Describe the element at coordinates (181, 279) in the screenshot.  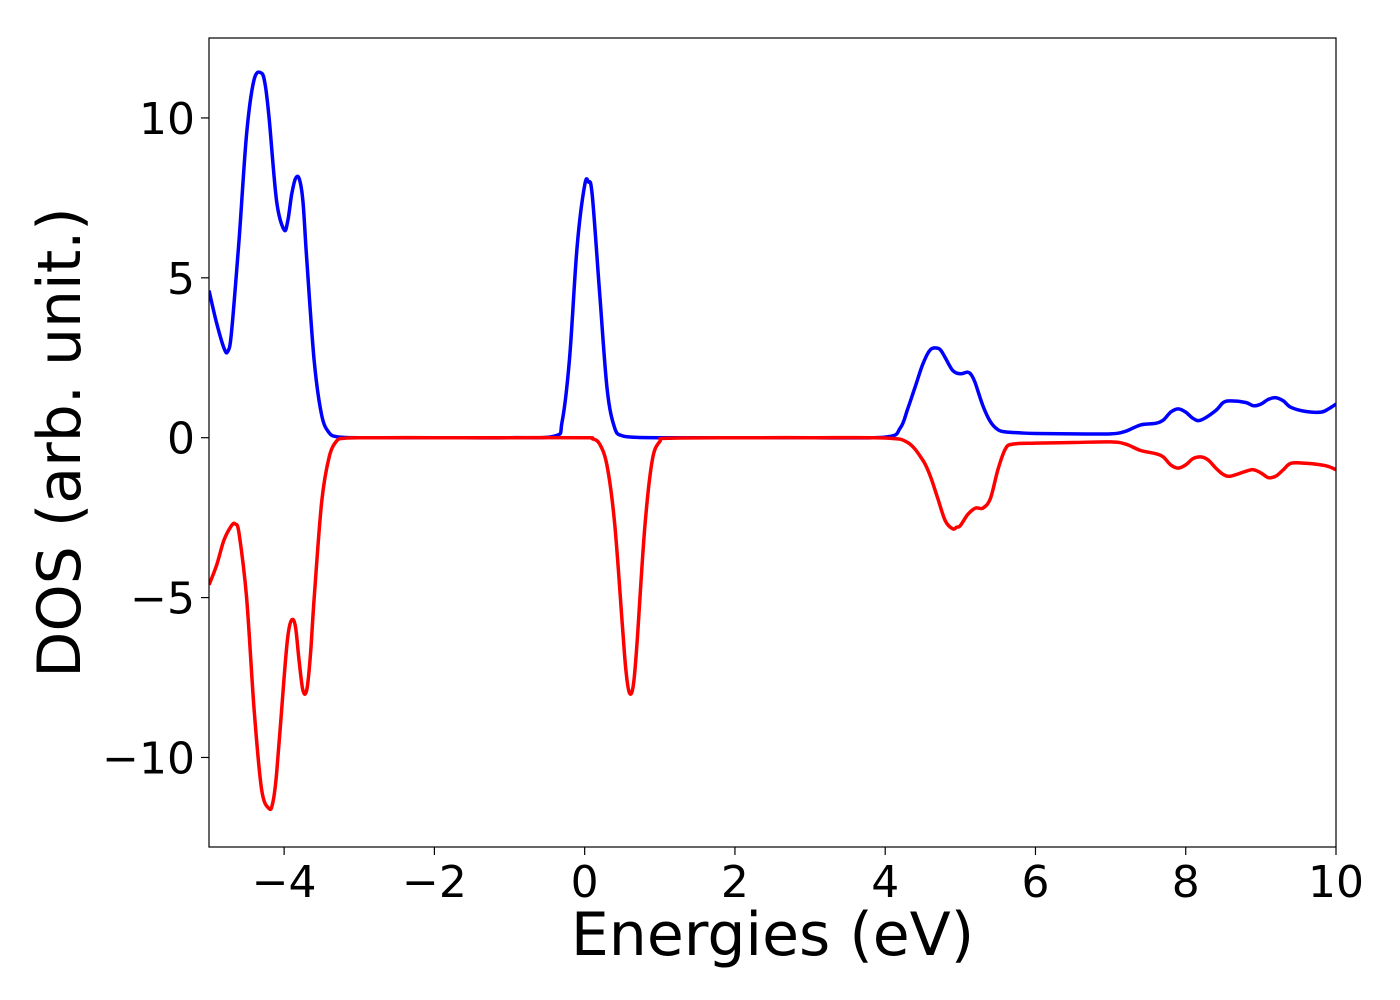
I see `y-tick-label: 5` at that location.